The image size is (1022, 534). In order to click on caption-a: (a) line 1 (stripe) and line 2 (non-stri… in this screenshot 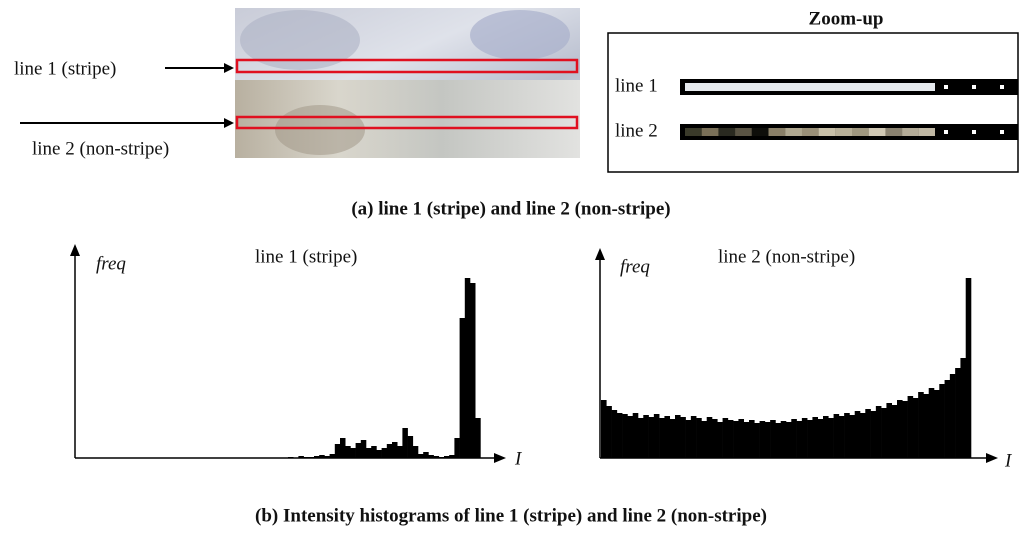, I will do `click(510, 208)`.